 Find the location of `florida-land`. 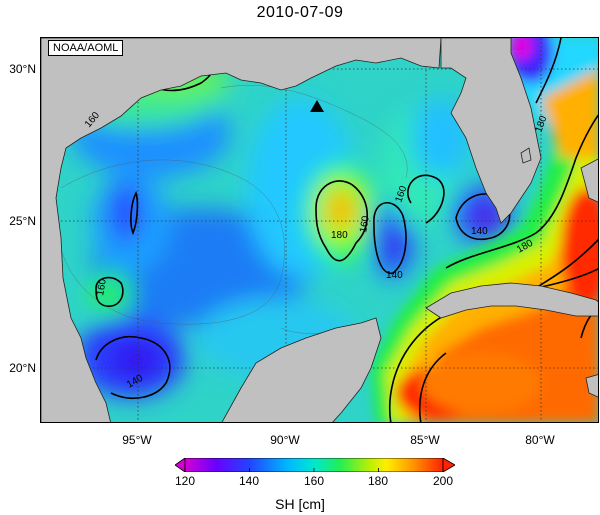

florida-land is located at coordinates (491, 131).